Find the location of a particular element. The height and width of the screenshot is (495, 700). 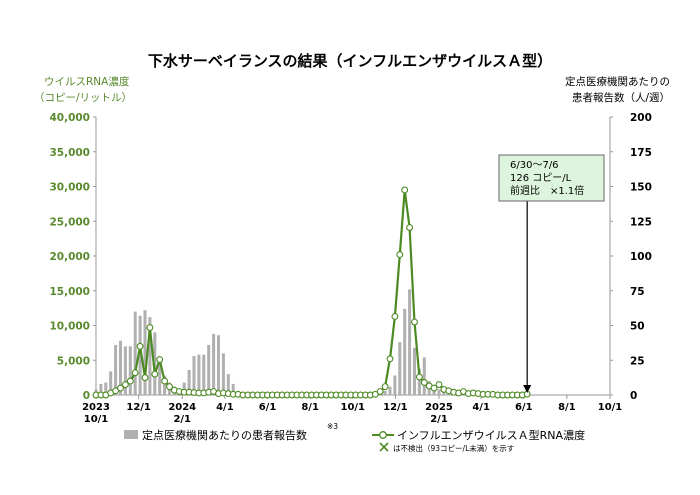

legend-bar-swatch is located at coordinates (131, 434).